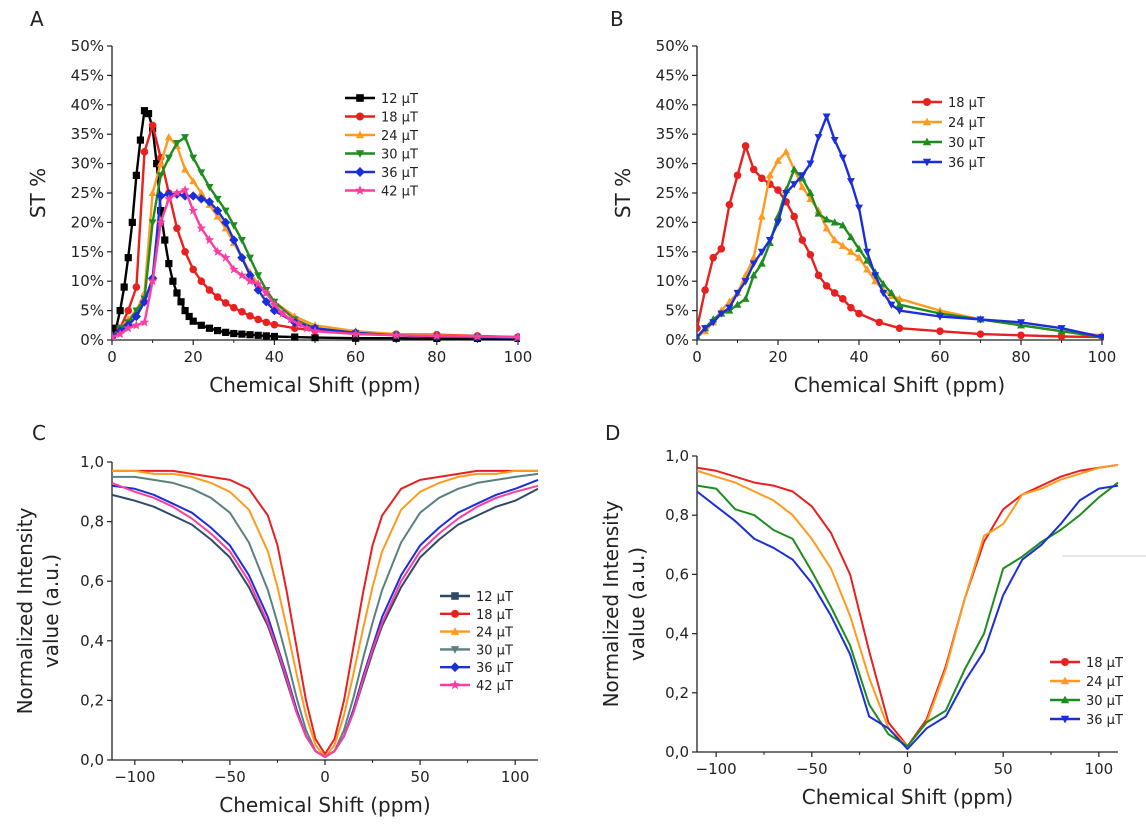 The width and height of the screenshot is (1146, 829). What do you see at coordinates (907, 797) in the screenshot?
I see `panel-d-x-axis-title: Chemical Shift (ppm)` at bounding box center [907, 797].